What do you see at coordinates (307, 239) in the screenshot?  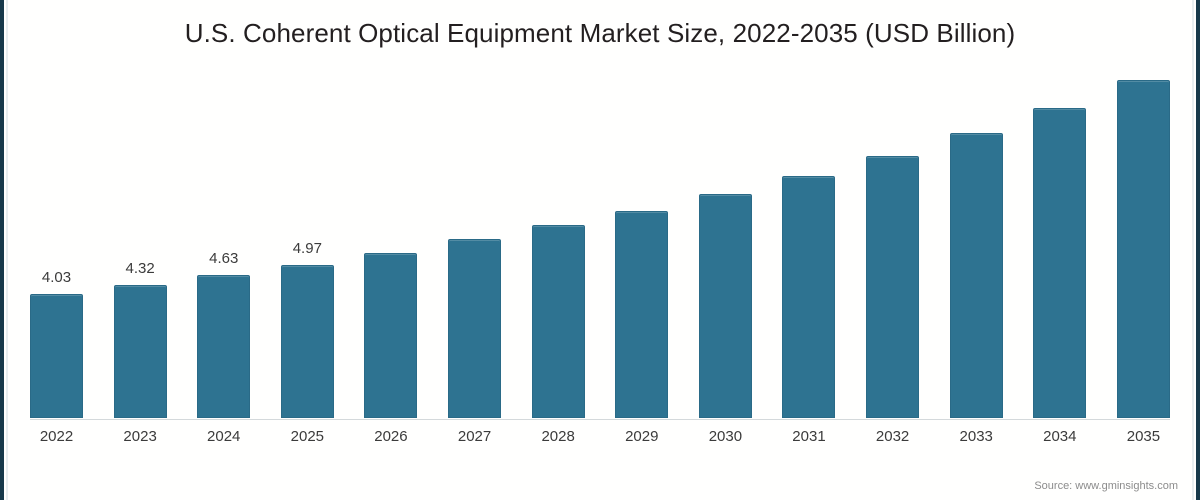 I see `bar-slot: 4.97` at bounding box center [307, 239].